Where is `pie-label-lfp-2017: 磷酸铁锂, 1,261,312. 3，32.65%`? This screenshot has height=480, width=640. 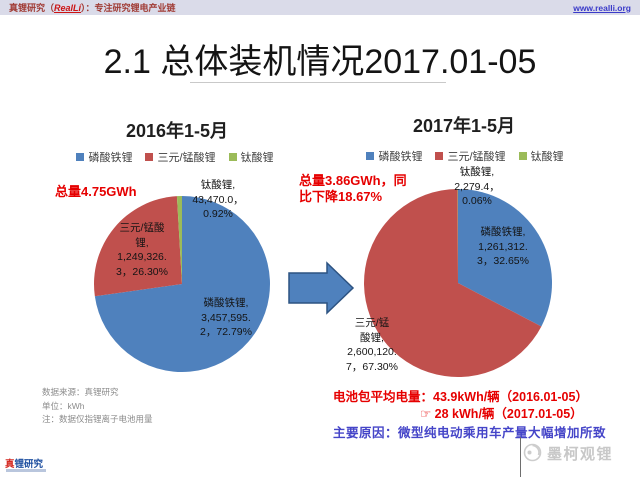
pie-label-lfp-2017: 磷酸铁锂, 1,261,312. 3，32.65% is located at coordinates (503, 247).